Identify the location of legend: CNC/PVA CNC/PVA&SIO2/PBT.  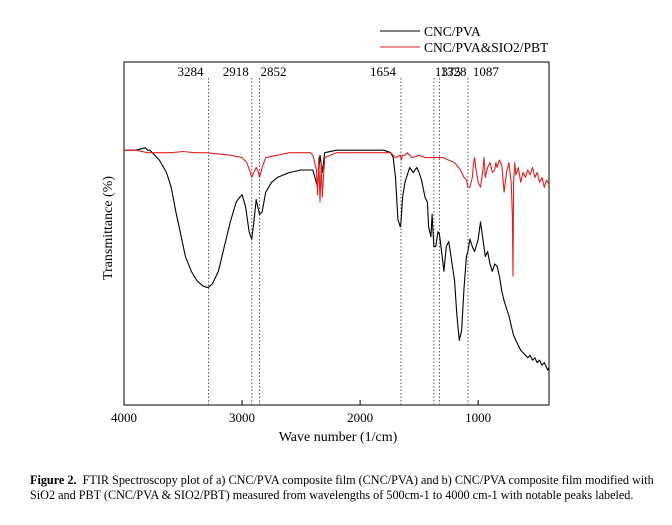
(464, 39).